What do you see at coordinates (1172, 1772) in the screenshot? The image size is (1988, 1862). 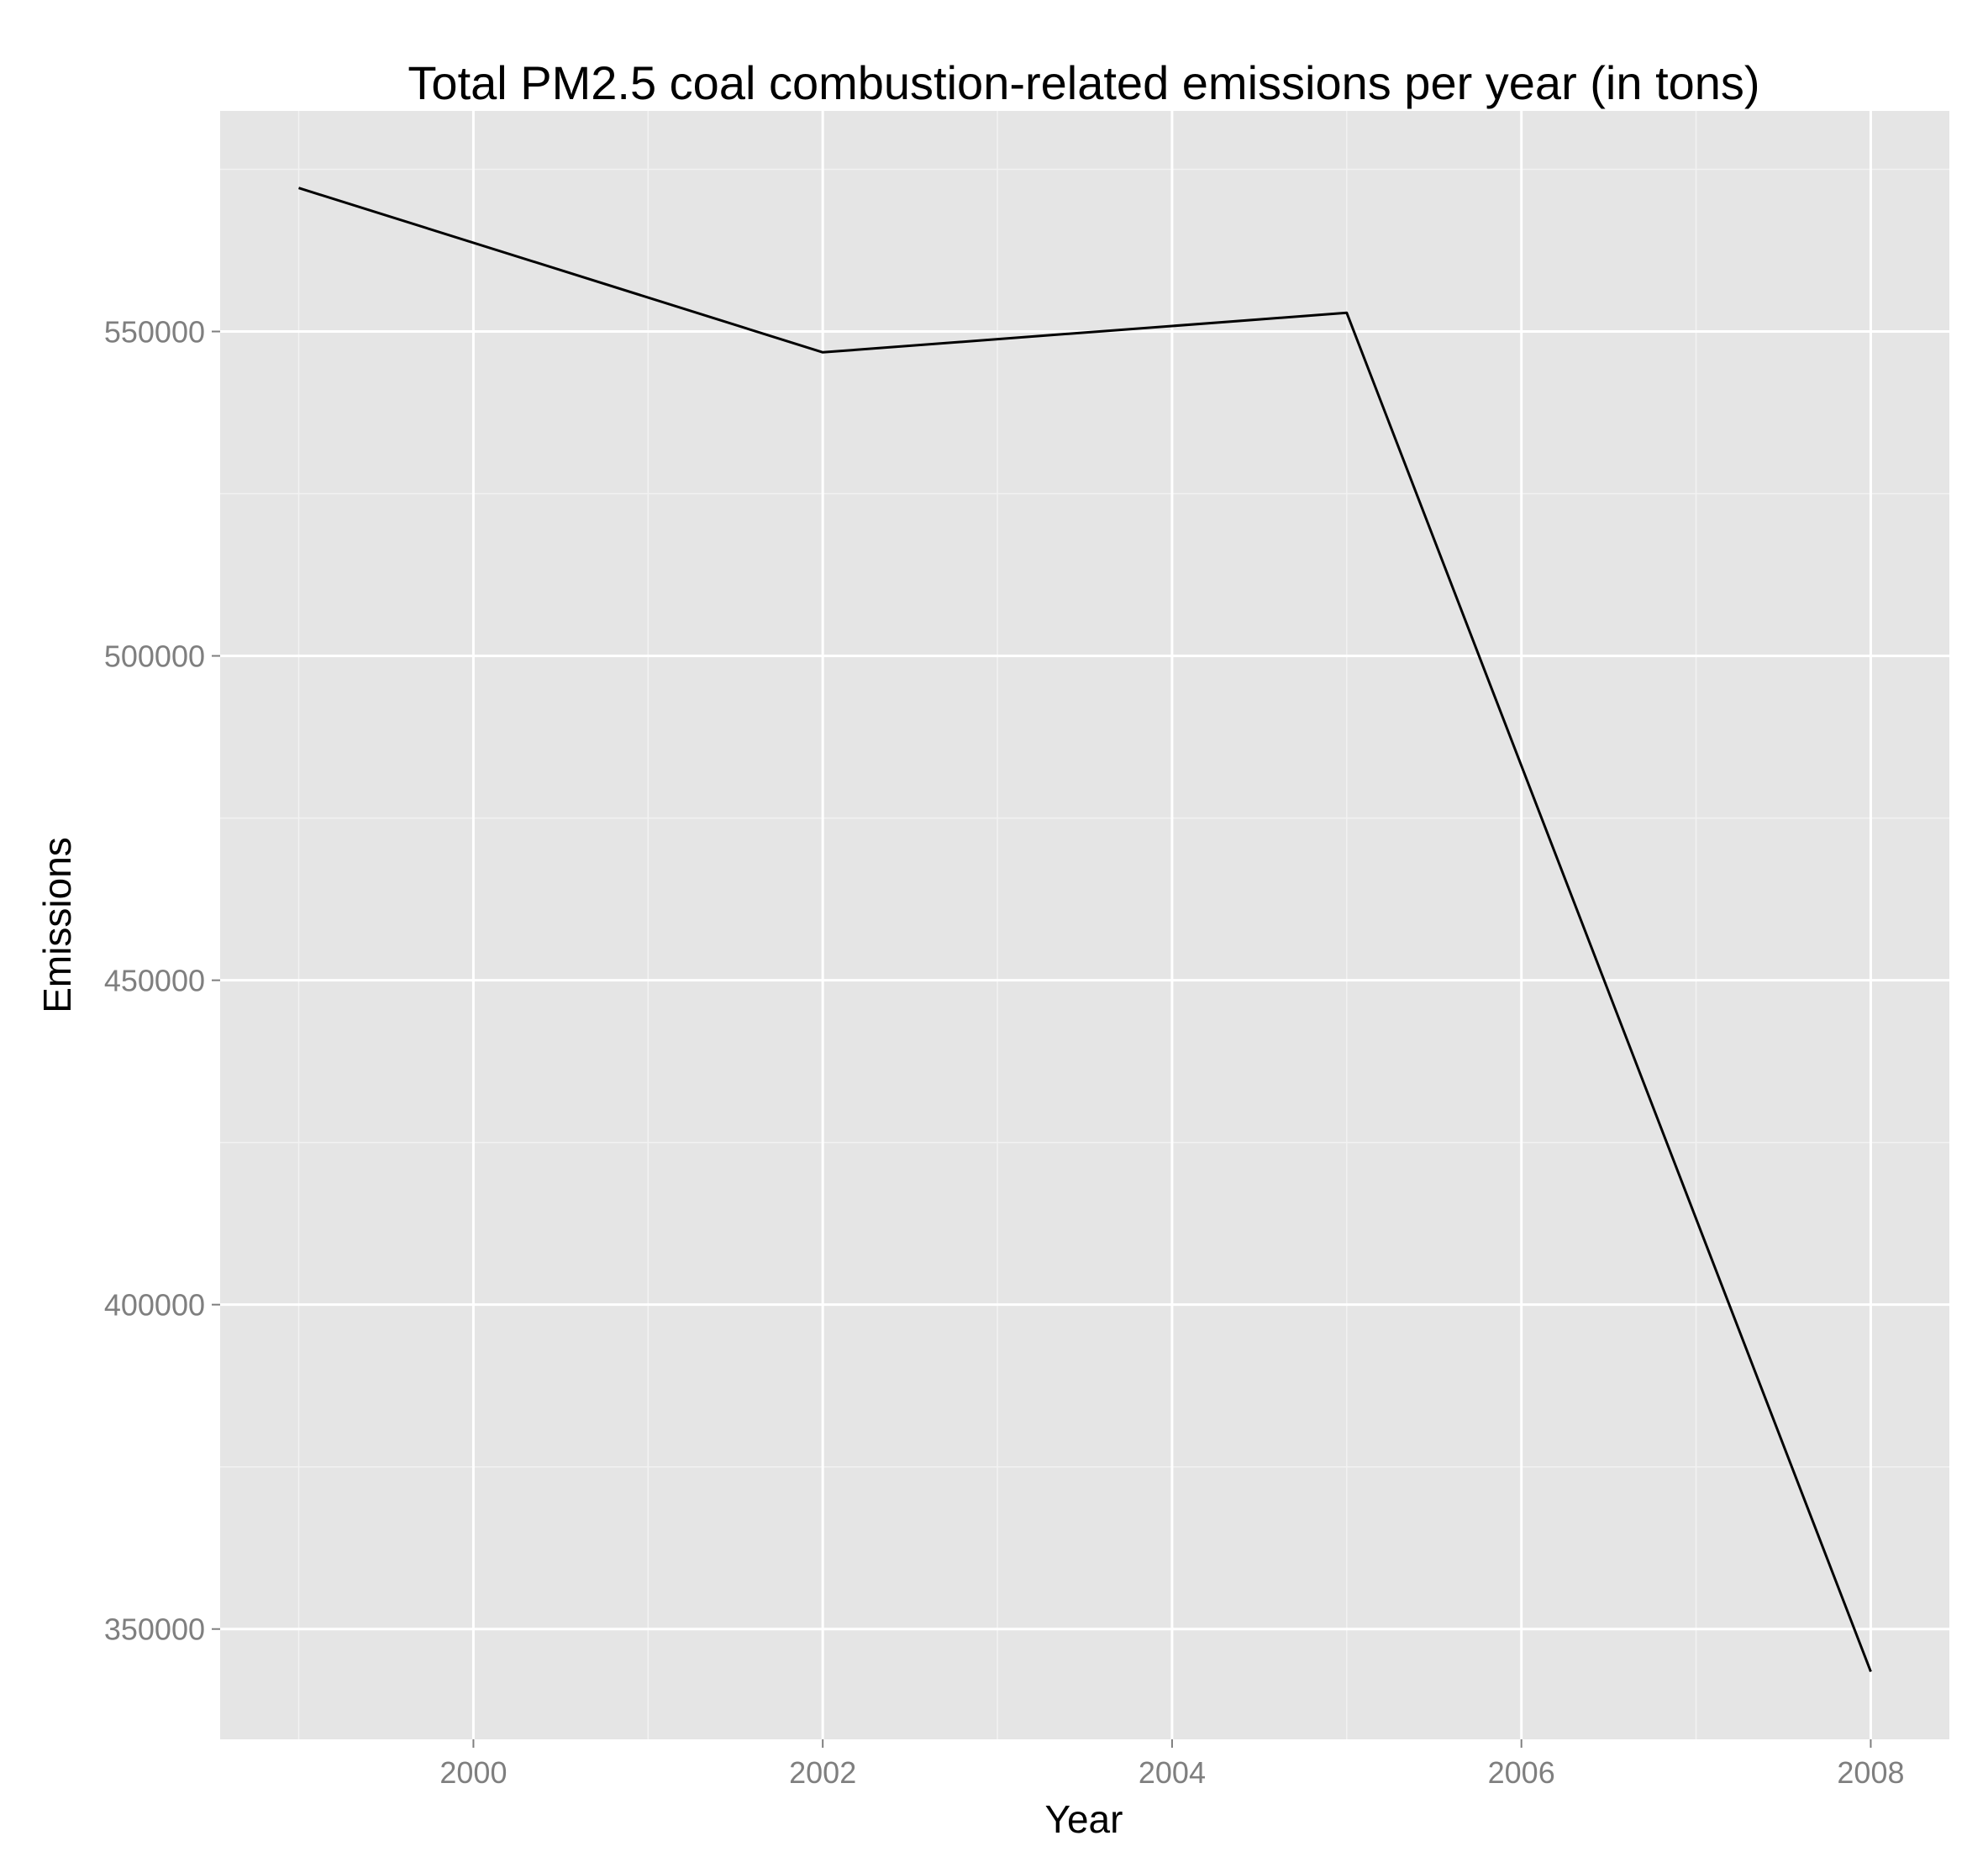 I see `x-tick-label: 2004` at bounding box center [1172, 1772].